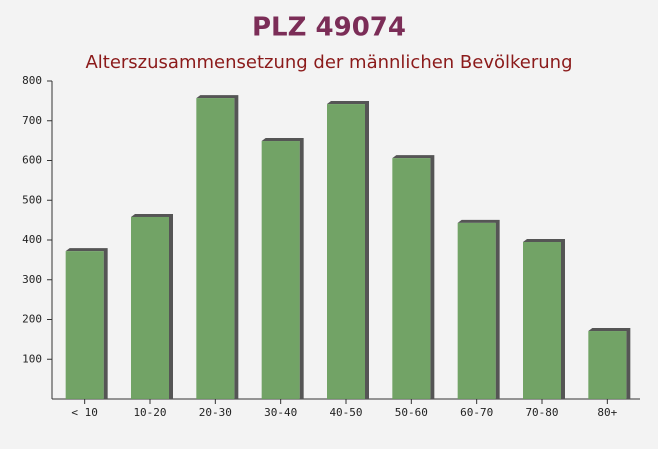 The image size is (658, 449). What do you see at coordinates (32, 160) in the screenshot?
I see `y-tick-label: 600` at bounding box center [32, 160].